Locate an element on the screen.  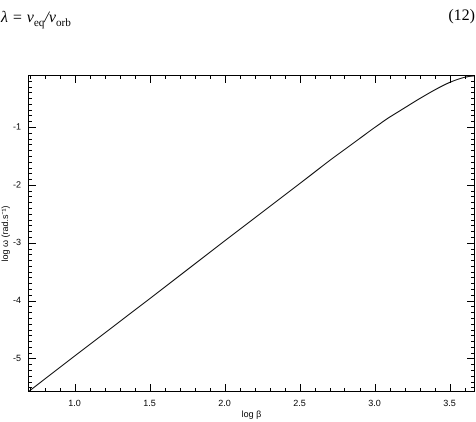
x-tick-label: 3.5 is located at coordinates (449, 403).